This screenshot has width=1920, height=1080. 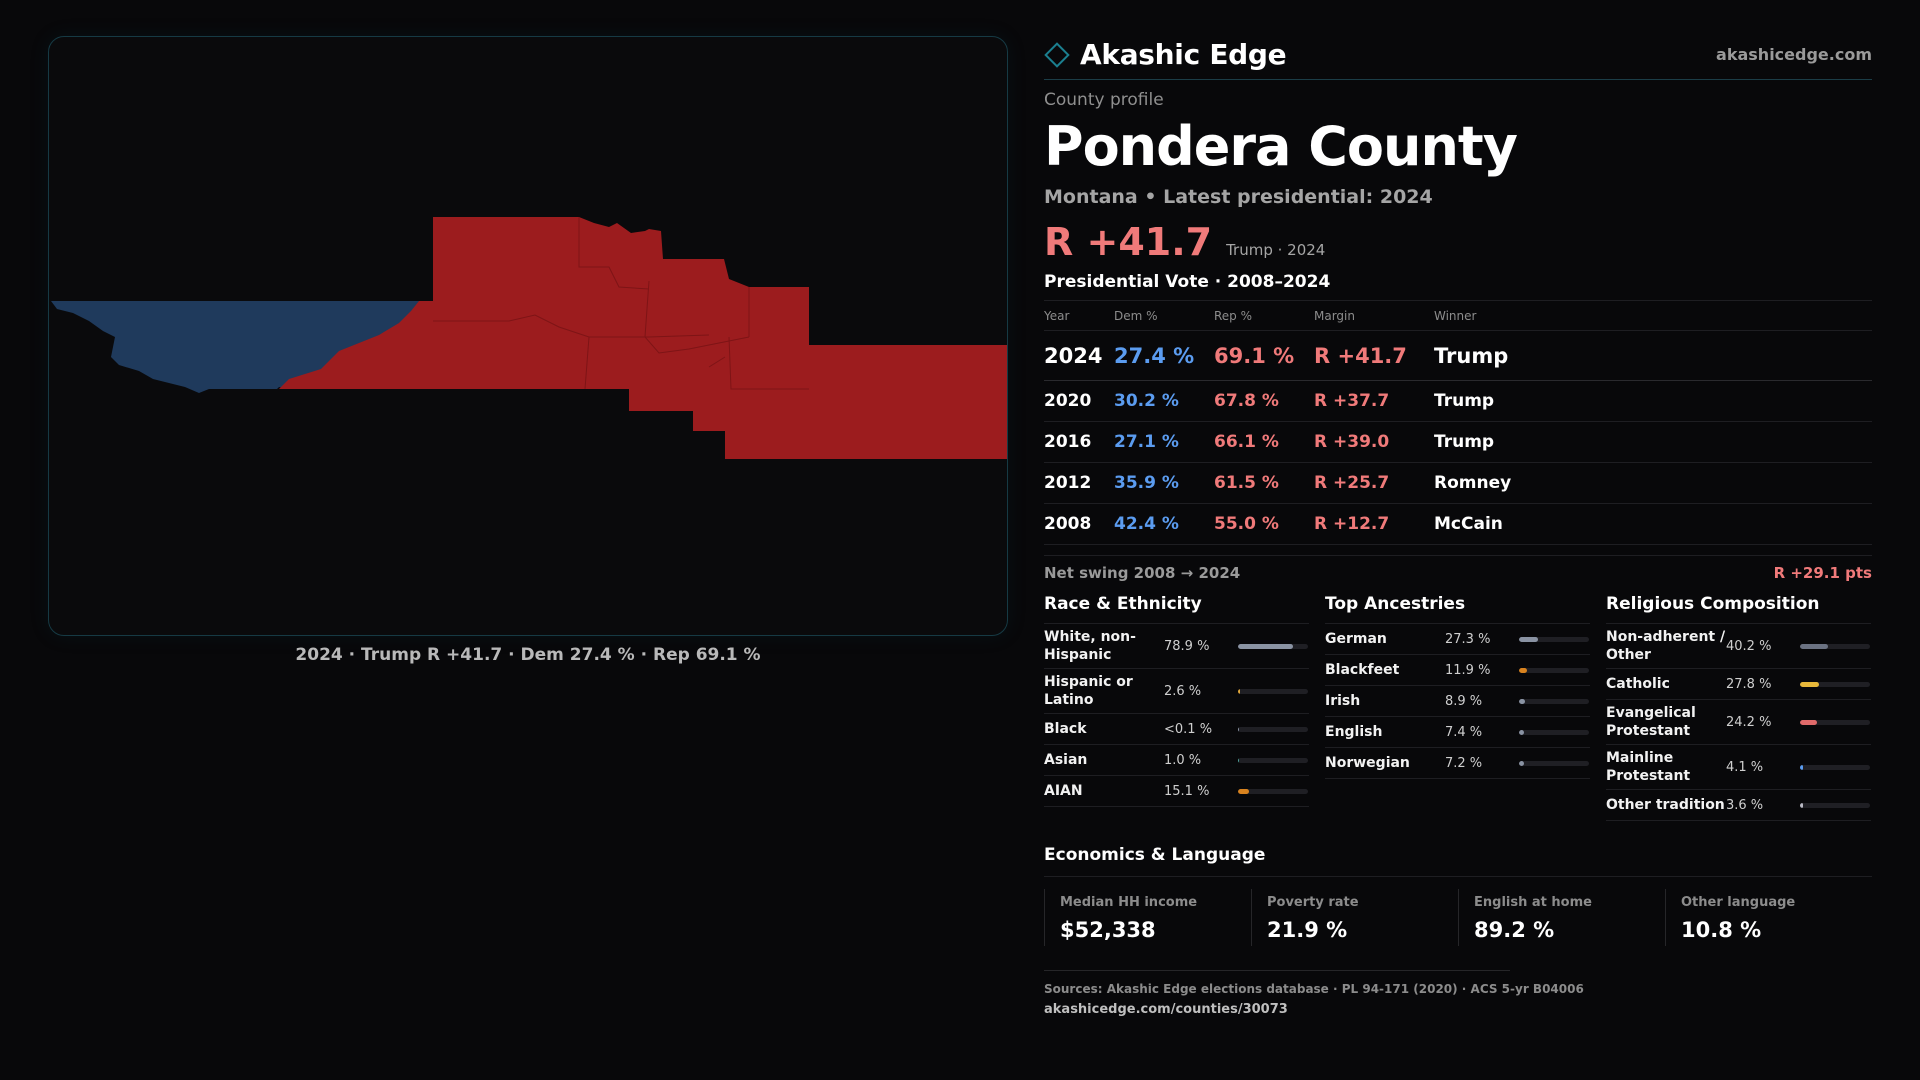 I want to click on col-winner: Winner, so click(x=1653, y=316).